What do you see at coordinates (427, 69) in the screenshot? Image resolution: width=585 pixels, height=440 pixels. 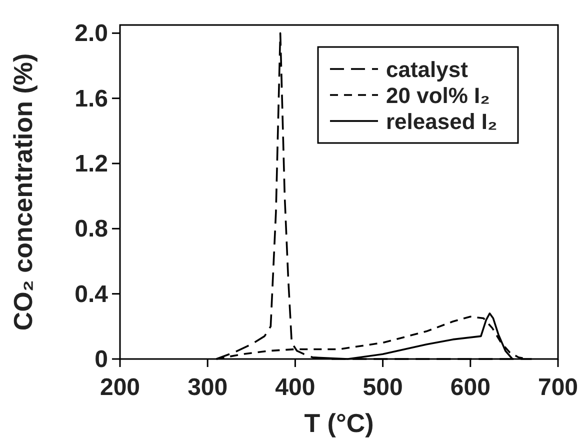 I see `legend-label: catalyst` at bounding box center [427, 69].